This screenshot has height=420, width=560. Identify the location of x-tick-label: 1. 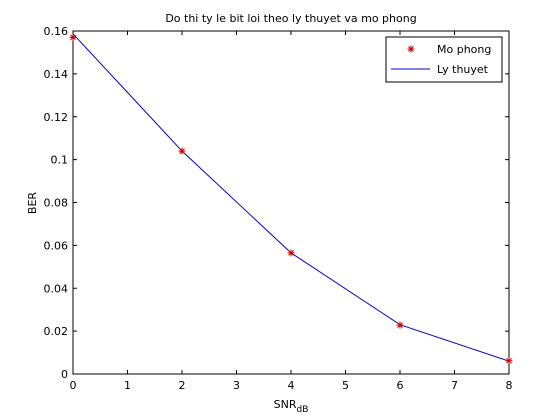
(127, 385).